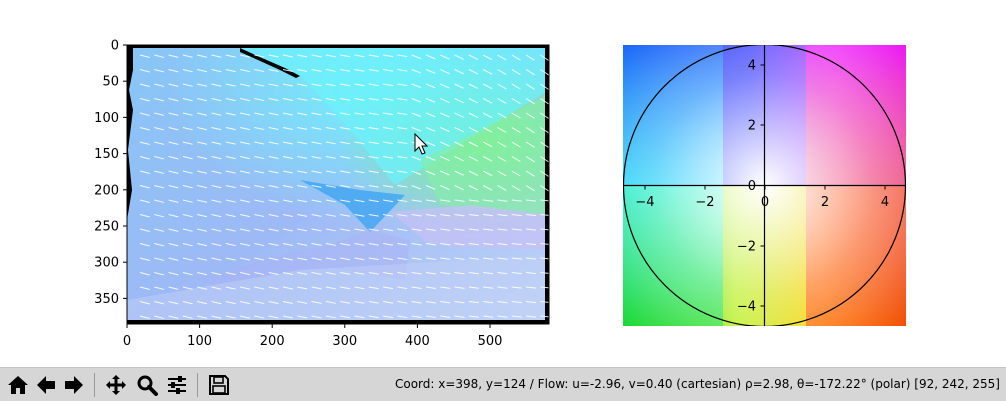  I want to click on pan-button, so click(115, 384).